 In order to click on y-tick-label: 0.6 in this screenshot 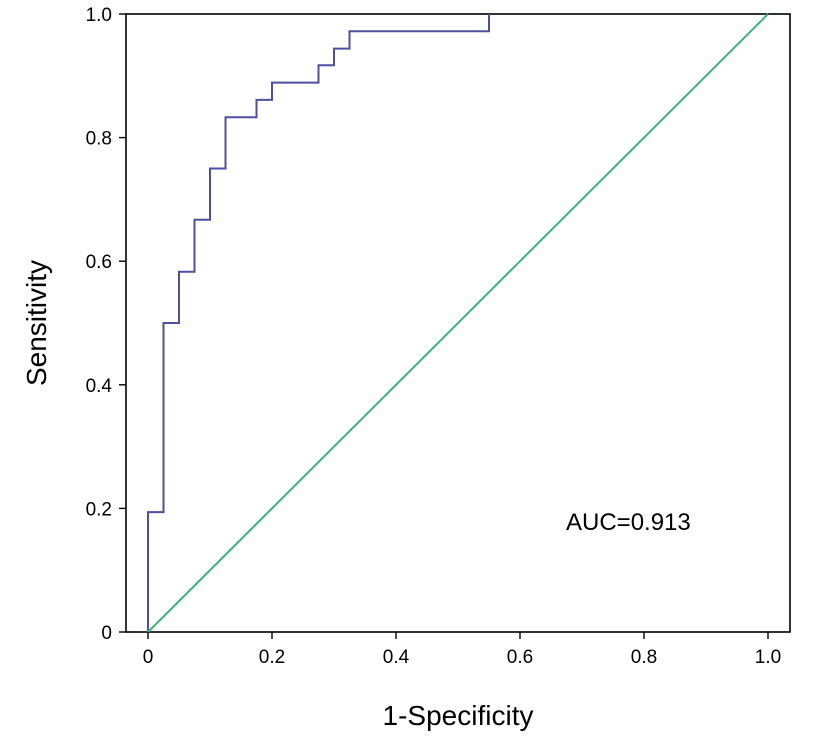, I will do `click(99, 262)`.